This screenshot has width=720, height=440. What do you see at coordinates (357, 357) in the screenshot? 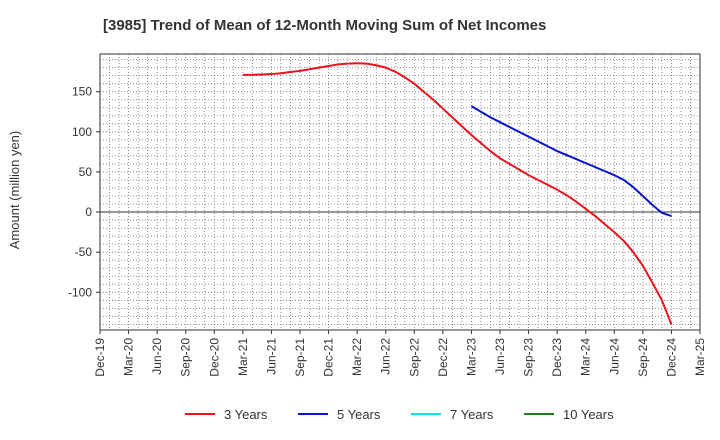
I see `x-tick-label: Mar-22` at bounding box center [357, 357].